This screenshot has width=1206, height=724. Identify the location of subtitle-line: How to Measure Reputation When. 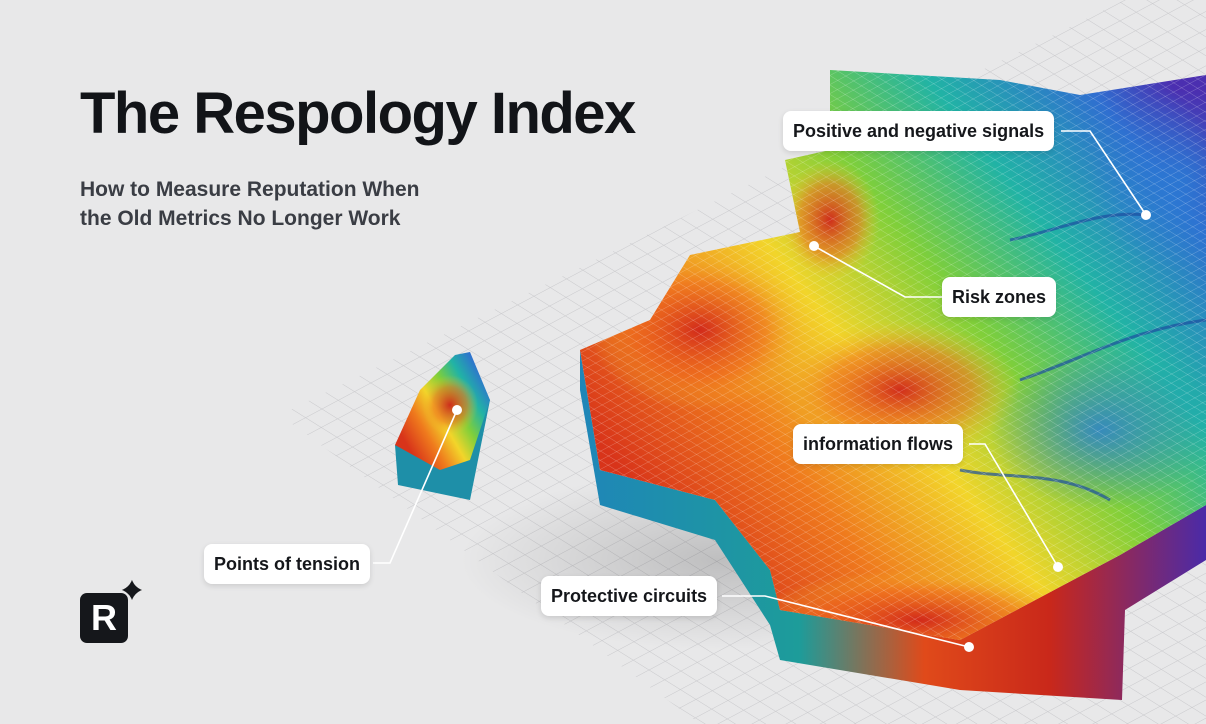
(250, 189).